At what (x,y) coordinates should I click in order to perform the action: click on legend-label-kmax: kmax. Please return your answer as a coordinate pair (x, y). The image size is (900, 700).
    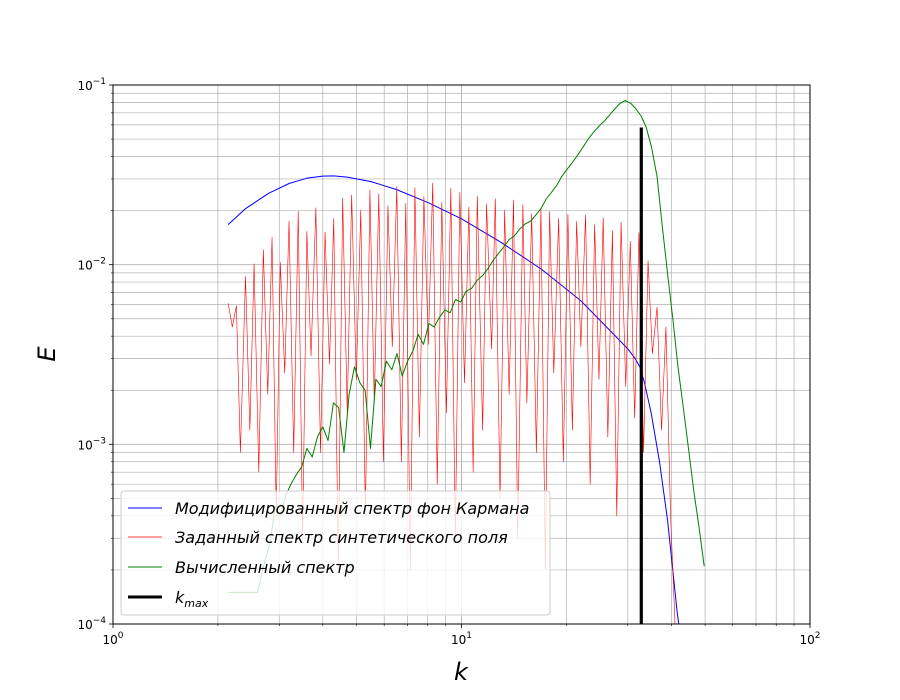
    Looking at the image, I should click on (192, 599).